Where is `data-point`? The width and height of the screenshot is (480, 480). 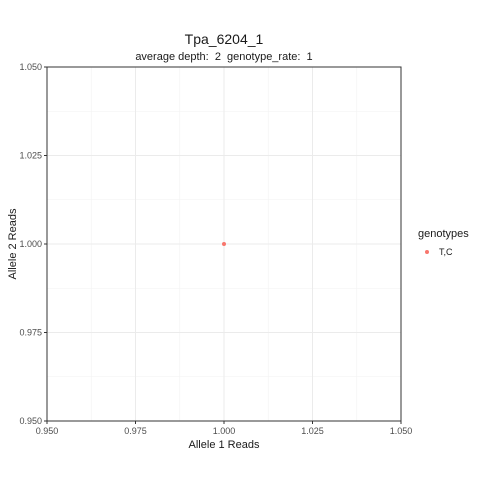 data-point is located at coordinates (224, 244).